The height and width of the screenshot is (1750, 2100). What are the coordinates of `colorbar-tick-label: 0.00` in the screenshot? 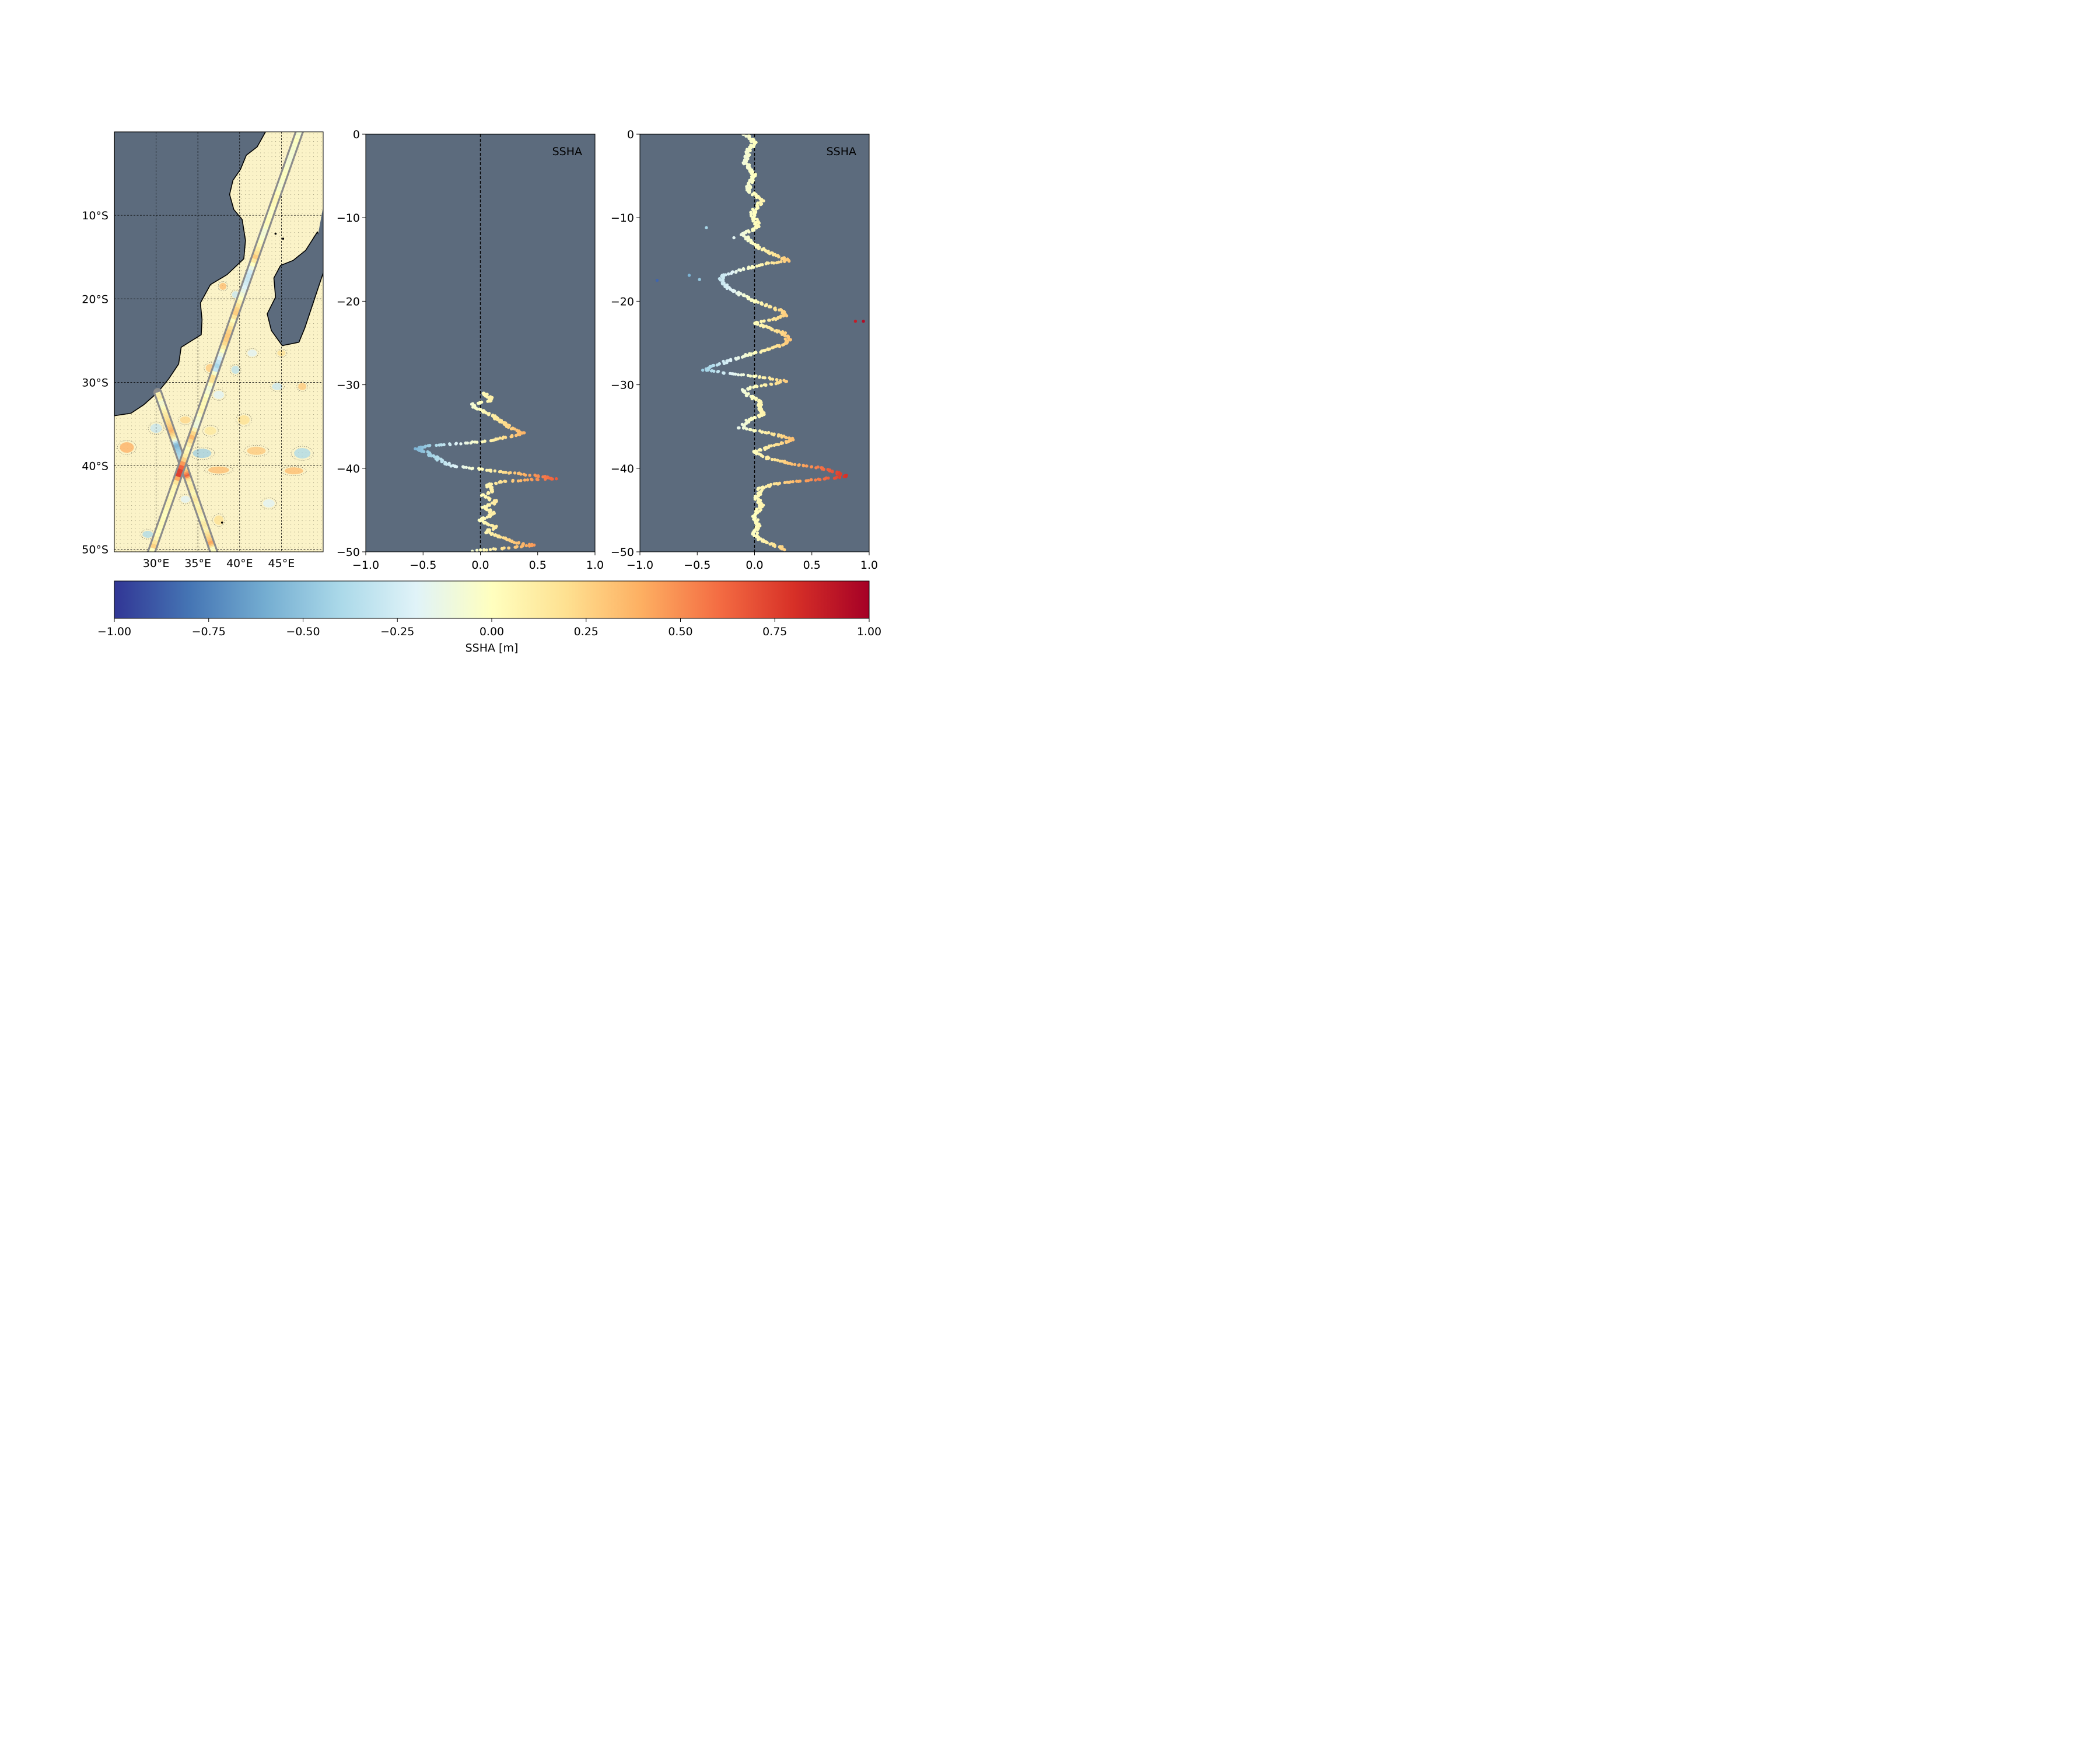 It's located at (492, 631).